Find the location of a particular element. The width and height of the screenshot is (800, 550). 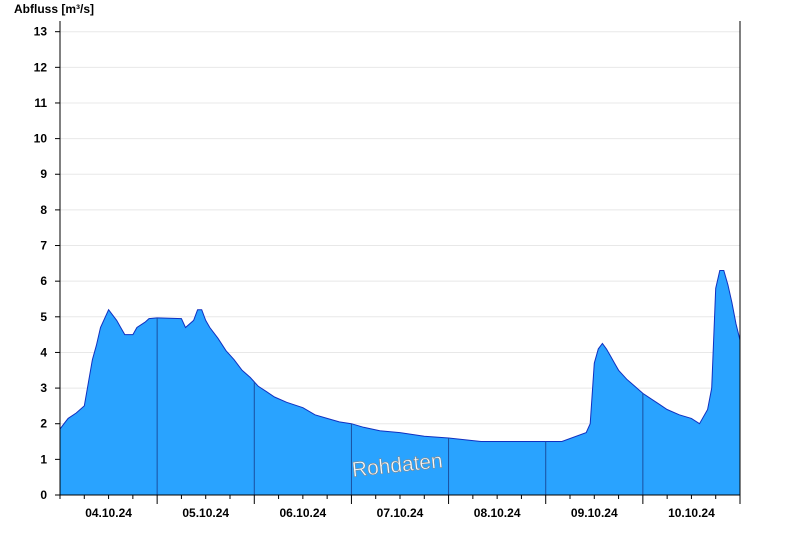

y-tick-label: 8 is located at coordinates (43, 210).